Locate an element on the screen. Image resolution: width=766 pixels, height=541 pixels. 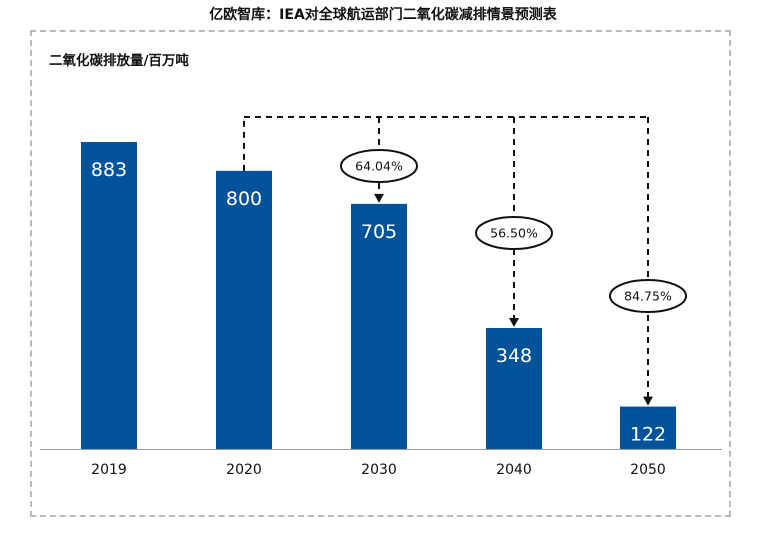
bar-value-label-2050: 122 is located at coordinates (648, 435).